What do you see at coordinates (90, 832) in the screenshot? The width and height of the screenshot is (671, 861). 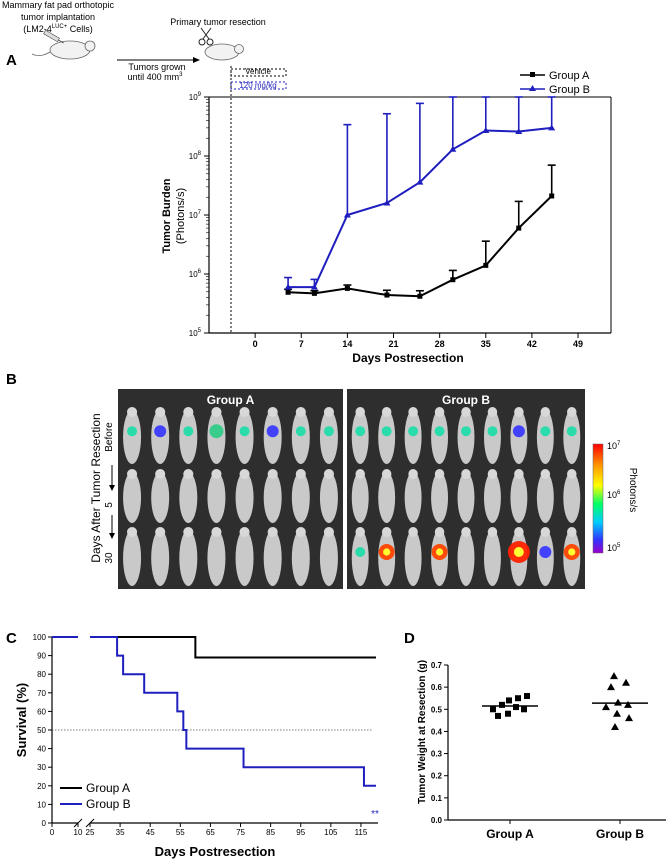 I see `x-tick-label-c: 25` at bounding box center [90, 832].